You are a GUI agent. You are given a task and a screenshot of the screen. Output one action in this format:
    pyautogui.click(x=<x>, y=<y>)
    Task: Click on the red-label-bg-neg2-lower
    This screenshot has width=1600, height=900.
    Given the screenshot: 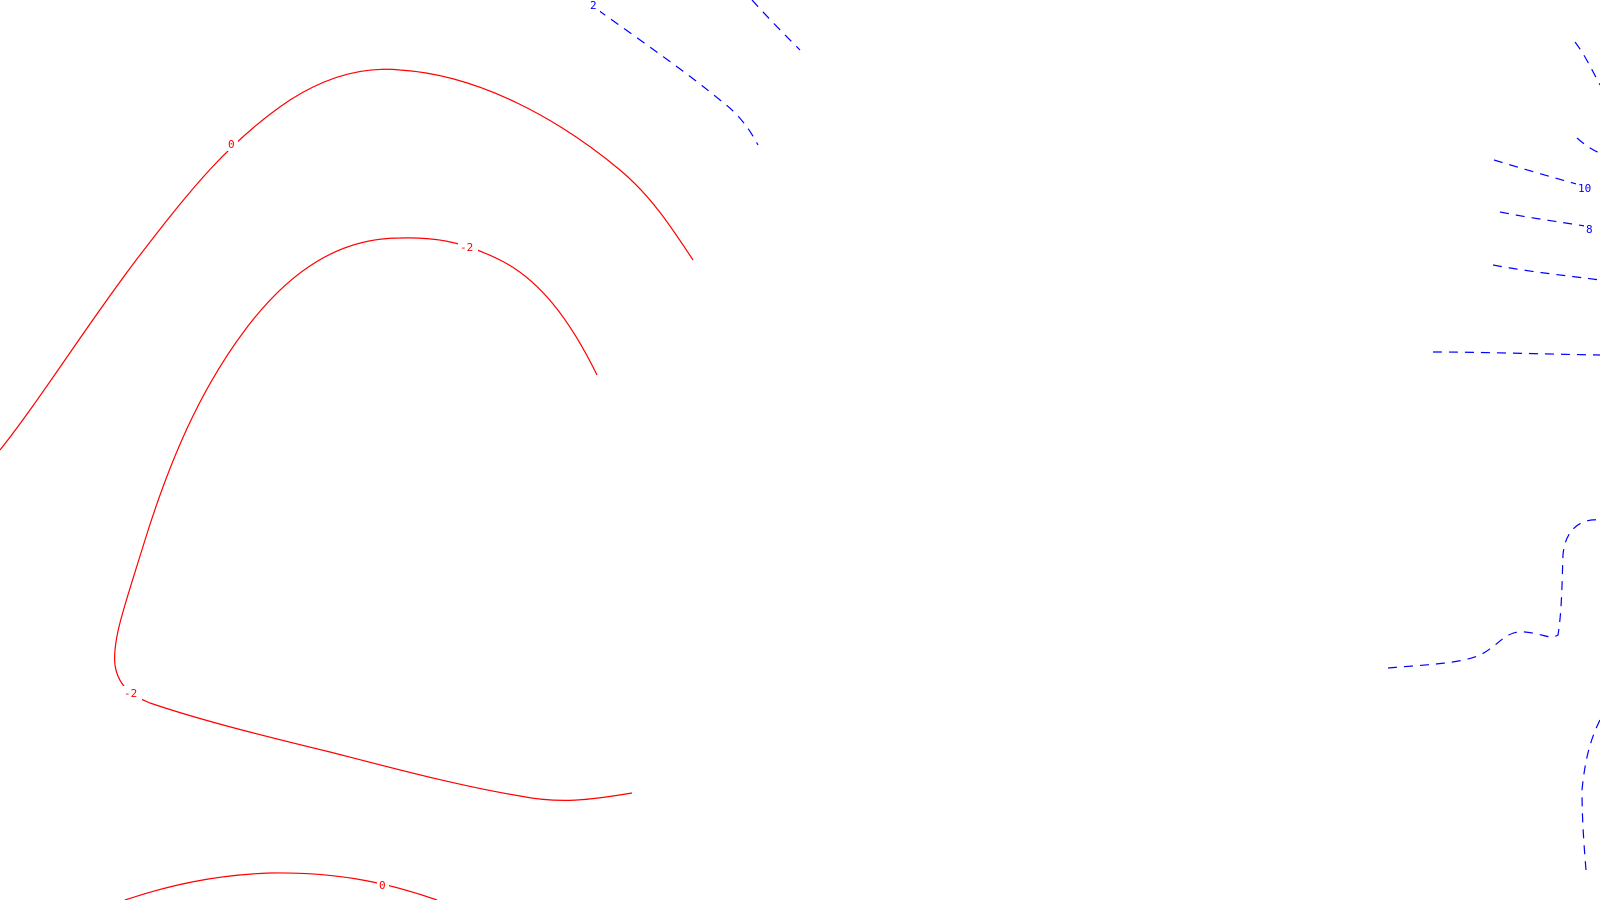 What is the action you would take?
    pyautogui.click(x=132, y=693)
    